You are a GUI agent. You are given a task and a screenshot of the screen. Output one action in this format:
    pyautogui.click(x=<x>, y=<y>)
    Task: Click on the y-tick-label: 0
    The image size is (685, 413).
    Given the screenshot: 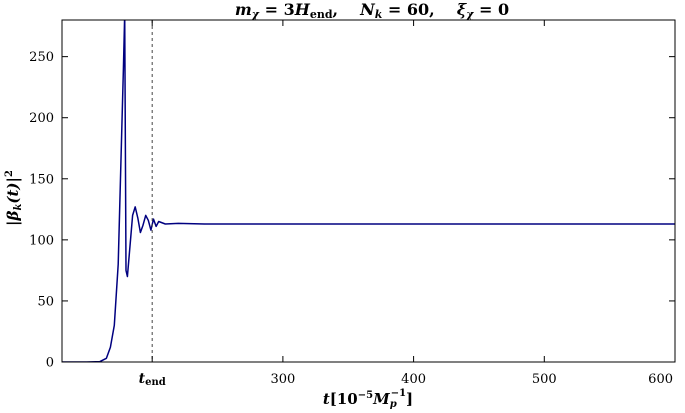 What is the action you would take?
    pyautogui.click(x=50, y=363)
    